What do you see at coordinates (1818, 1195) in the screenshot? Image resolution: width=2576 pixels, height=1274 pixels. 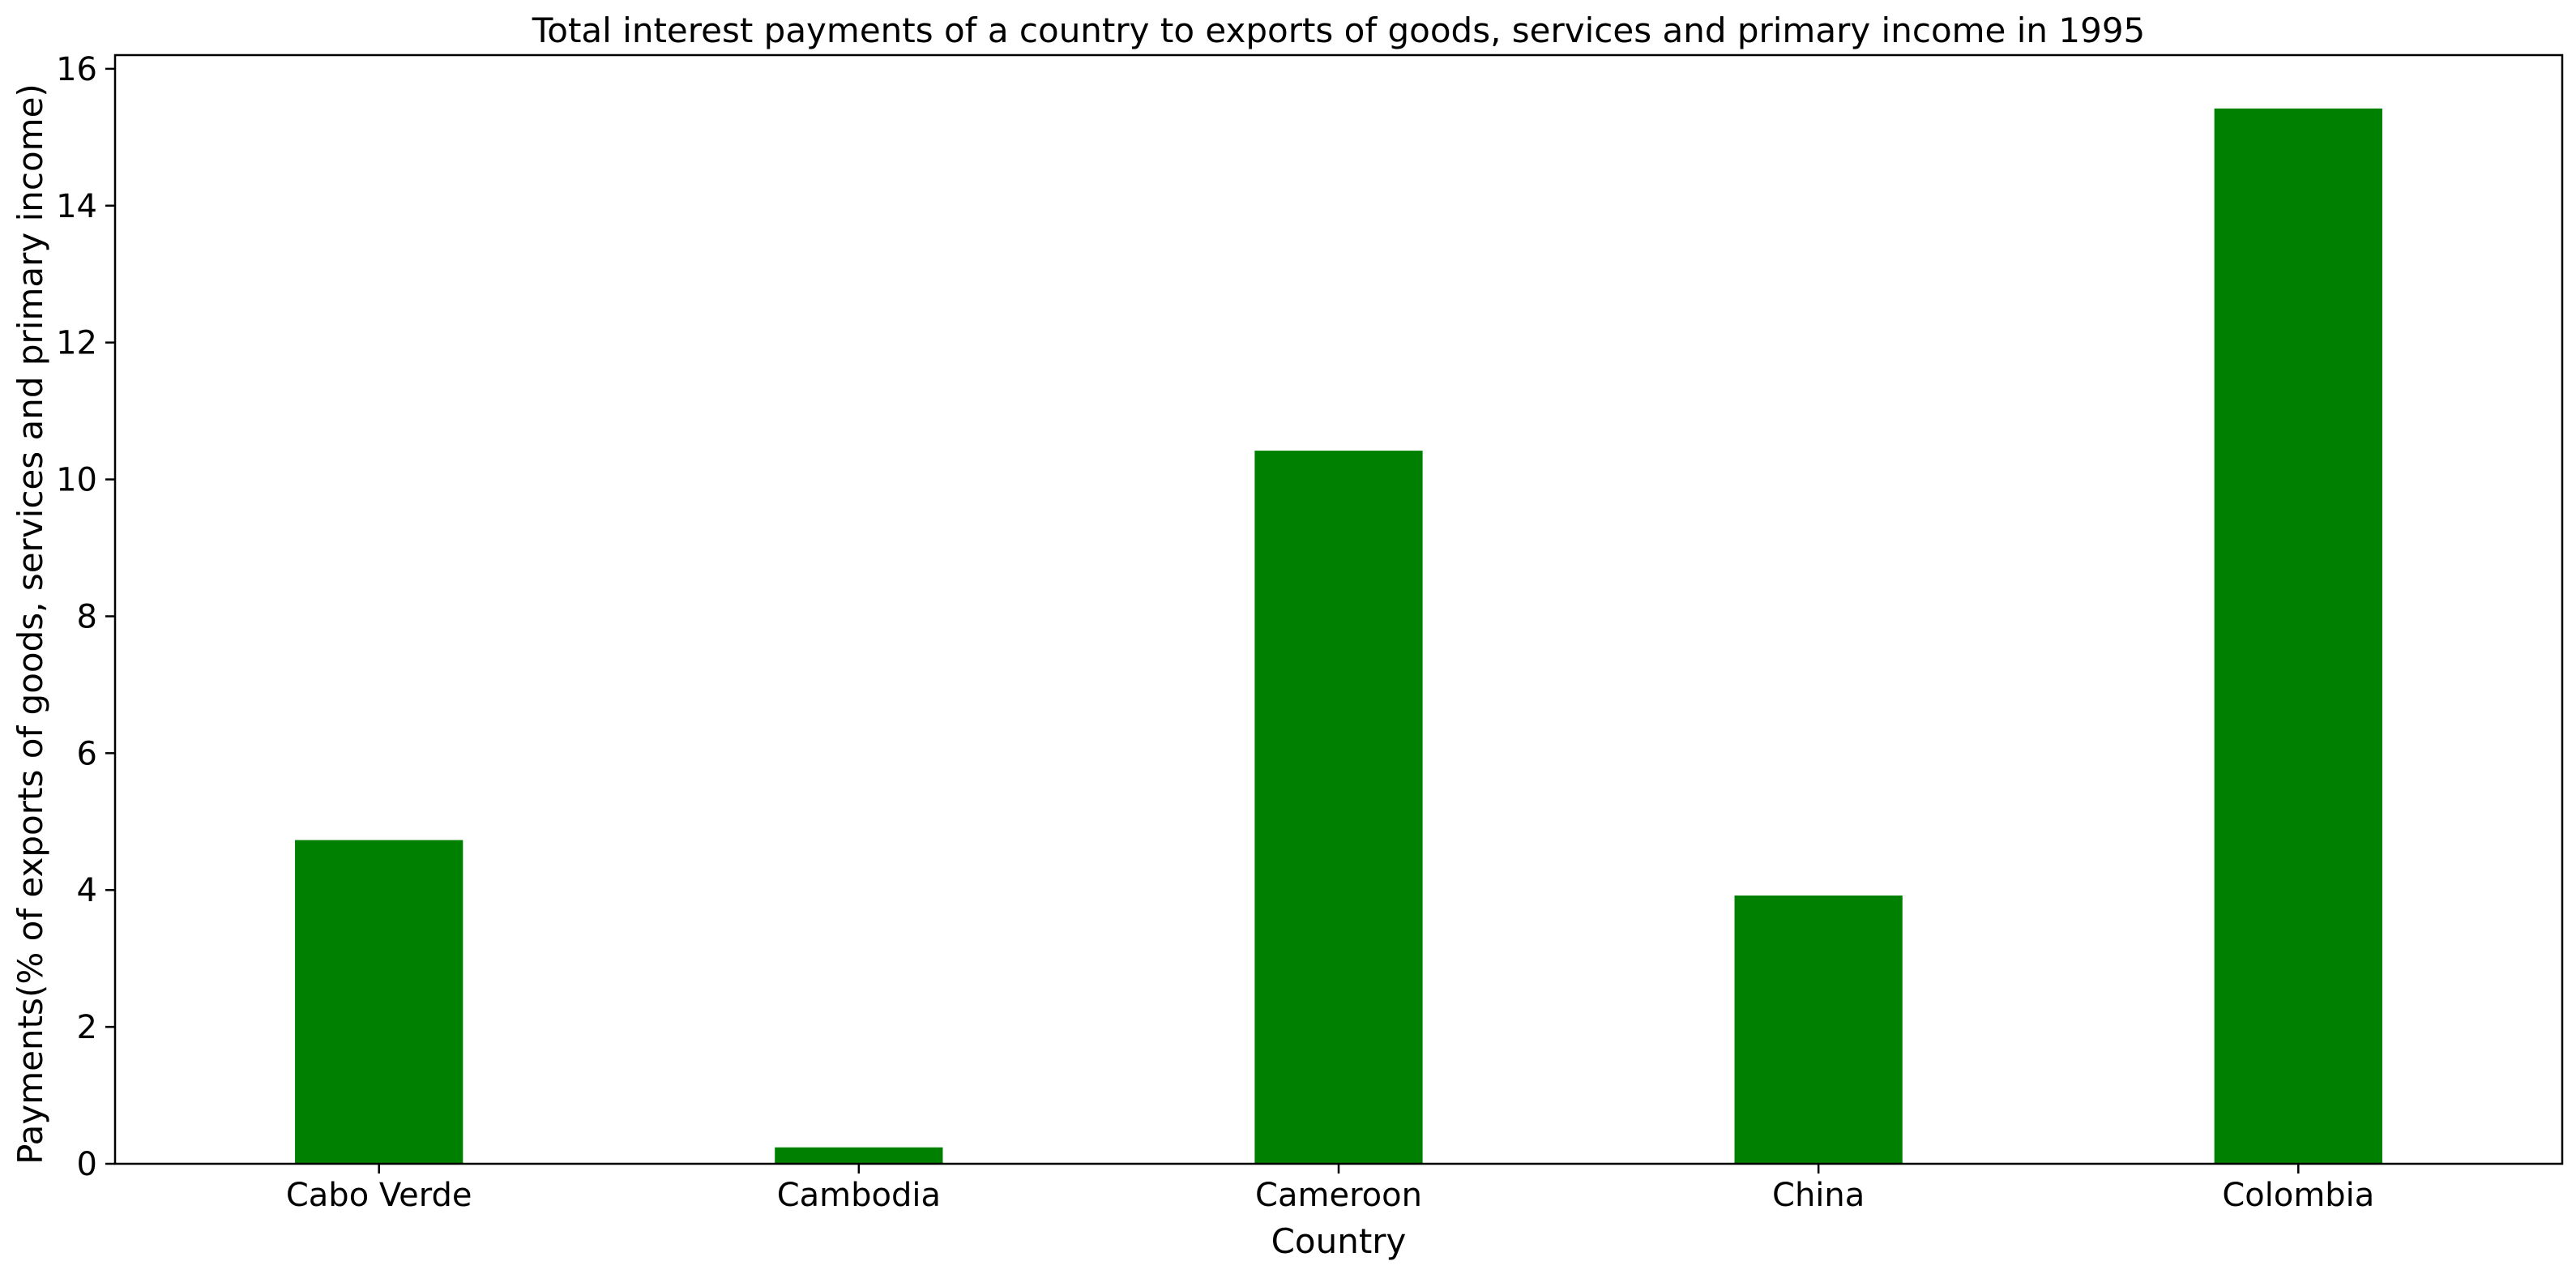 I see `x-tick-label: China` at bounding box center [1818, 1195].